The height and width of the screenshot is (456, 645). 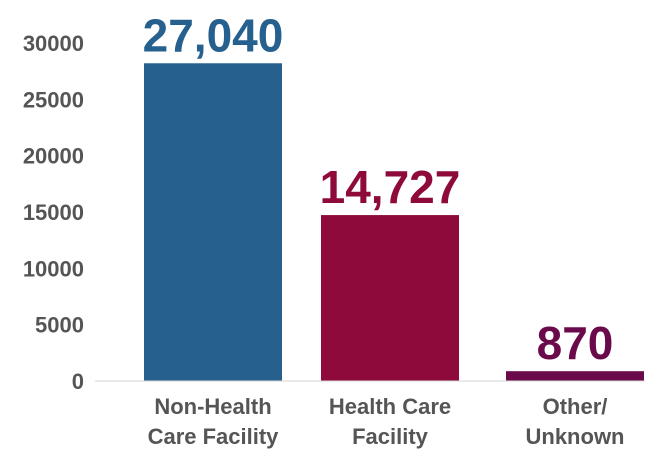 What do you see at coordinates (390, 187) in the screenshot?
I see `bar-value-label: 14,727` at bounding box center [390, 187].